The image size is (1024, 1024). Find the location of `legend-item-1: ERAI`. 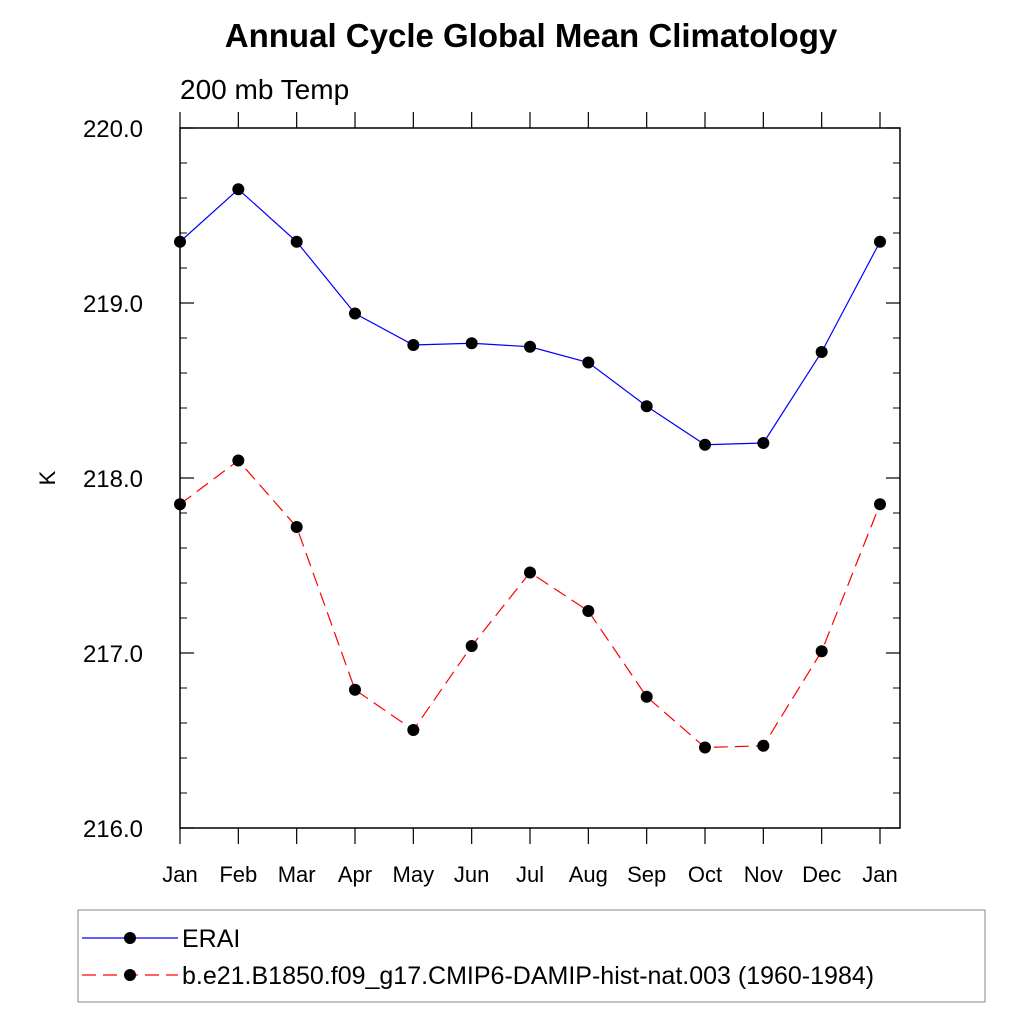

legend-item-1: ERAI is located at coordinates (161, 939).